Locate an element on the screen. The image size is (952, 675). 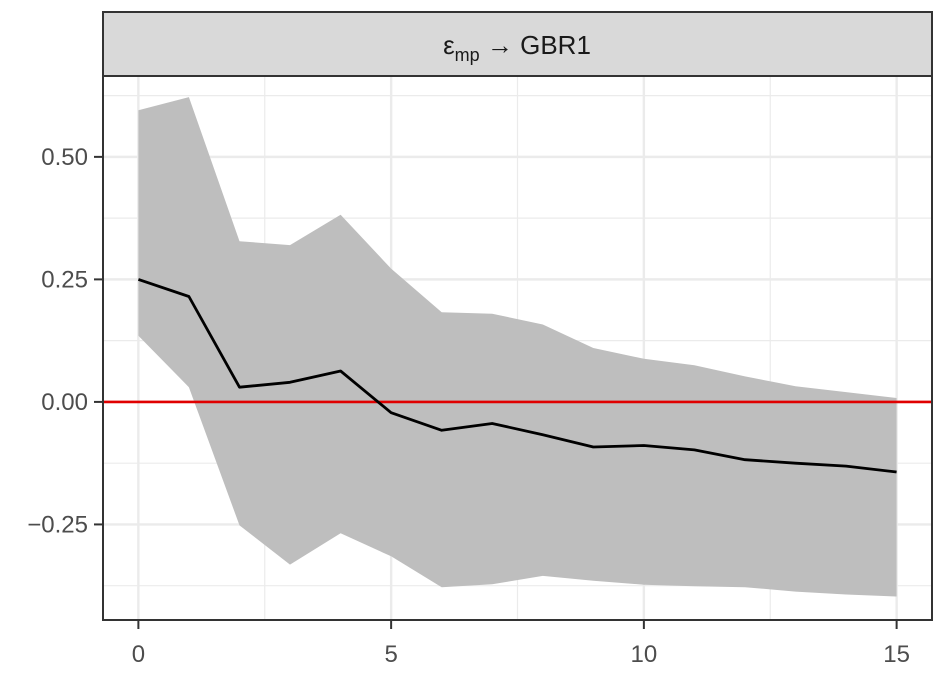
x-tick-label: 5 is located at coordinates (390, 654).